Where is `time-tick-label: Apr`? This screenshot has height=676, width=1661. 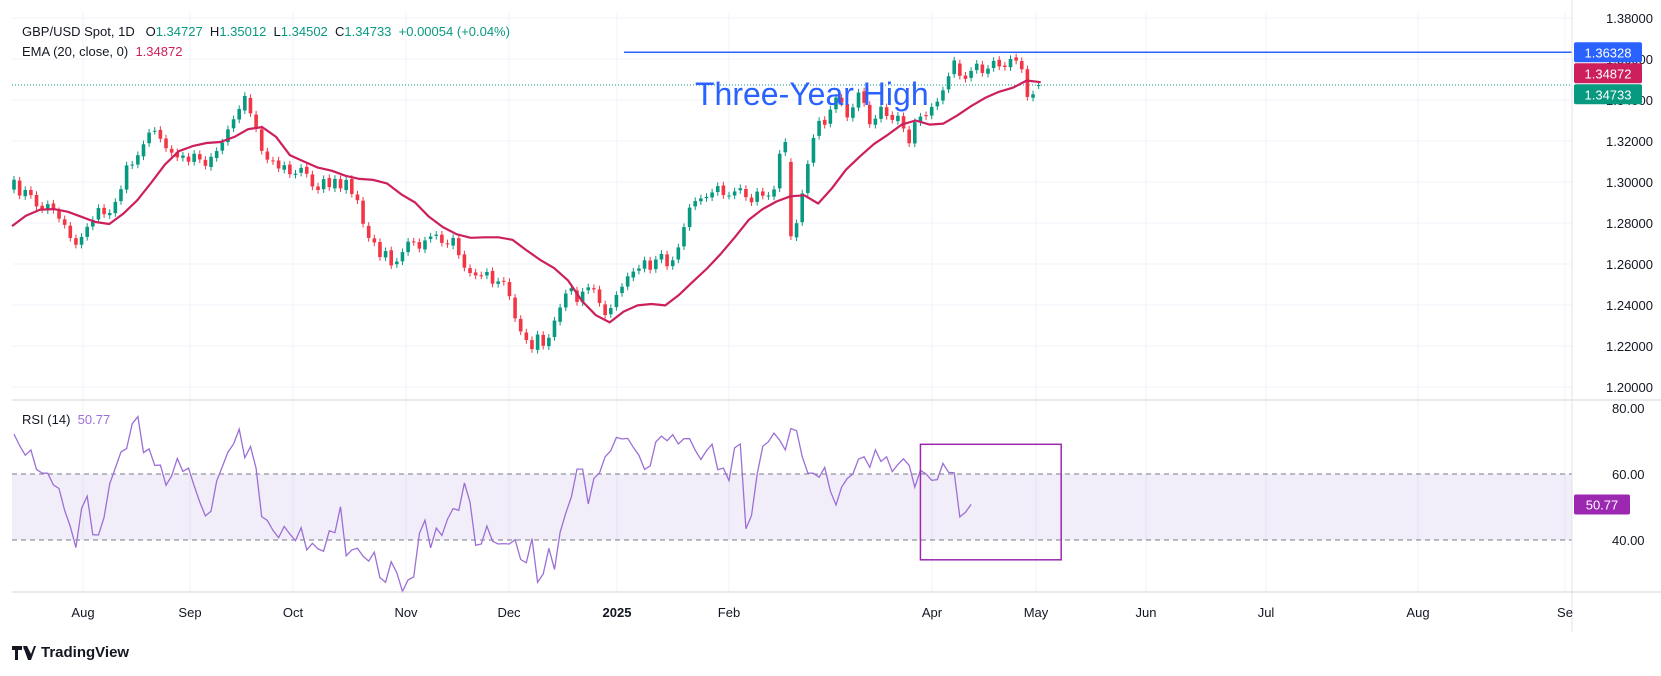
time-tick-label: Apr is located at coordinates (932, 612).